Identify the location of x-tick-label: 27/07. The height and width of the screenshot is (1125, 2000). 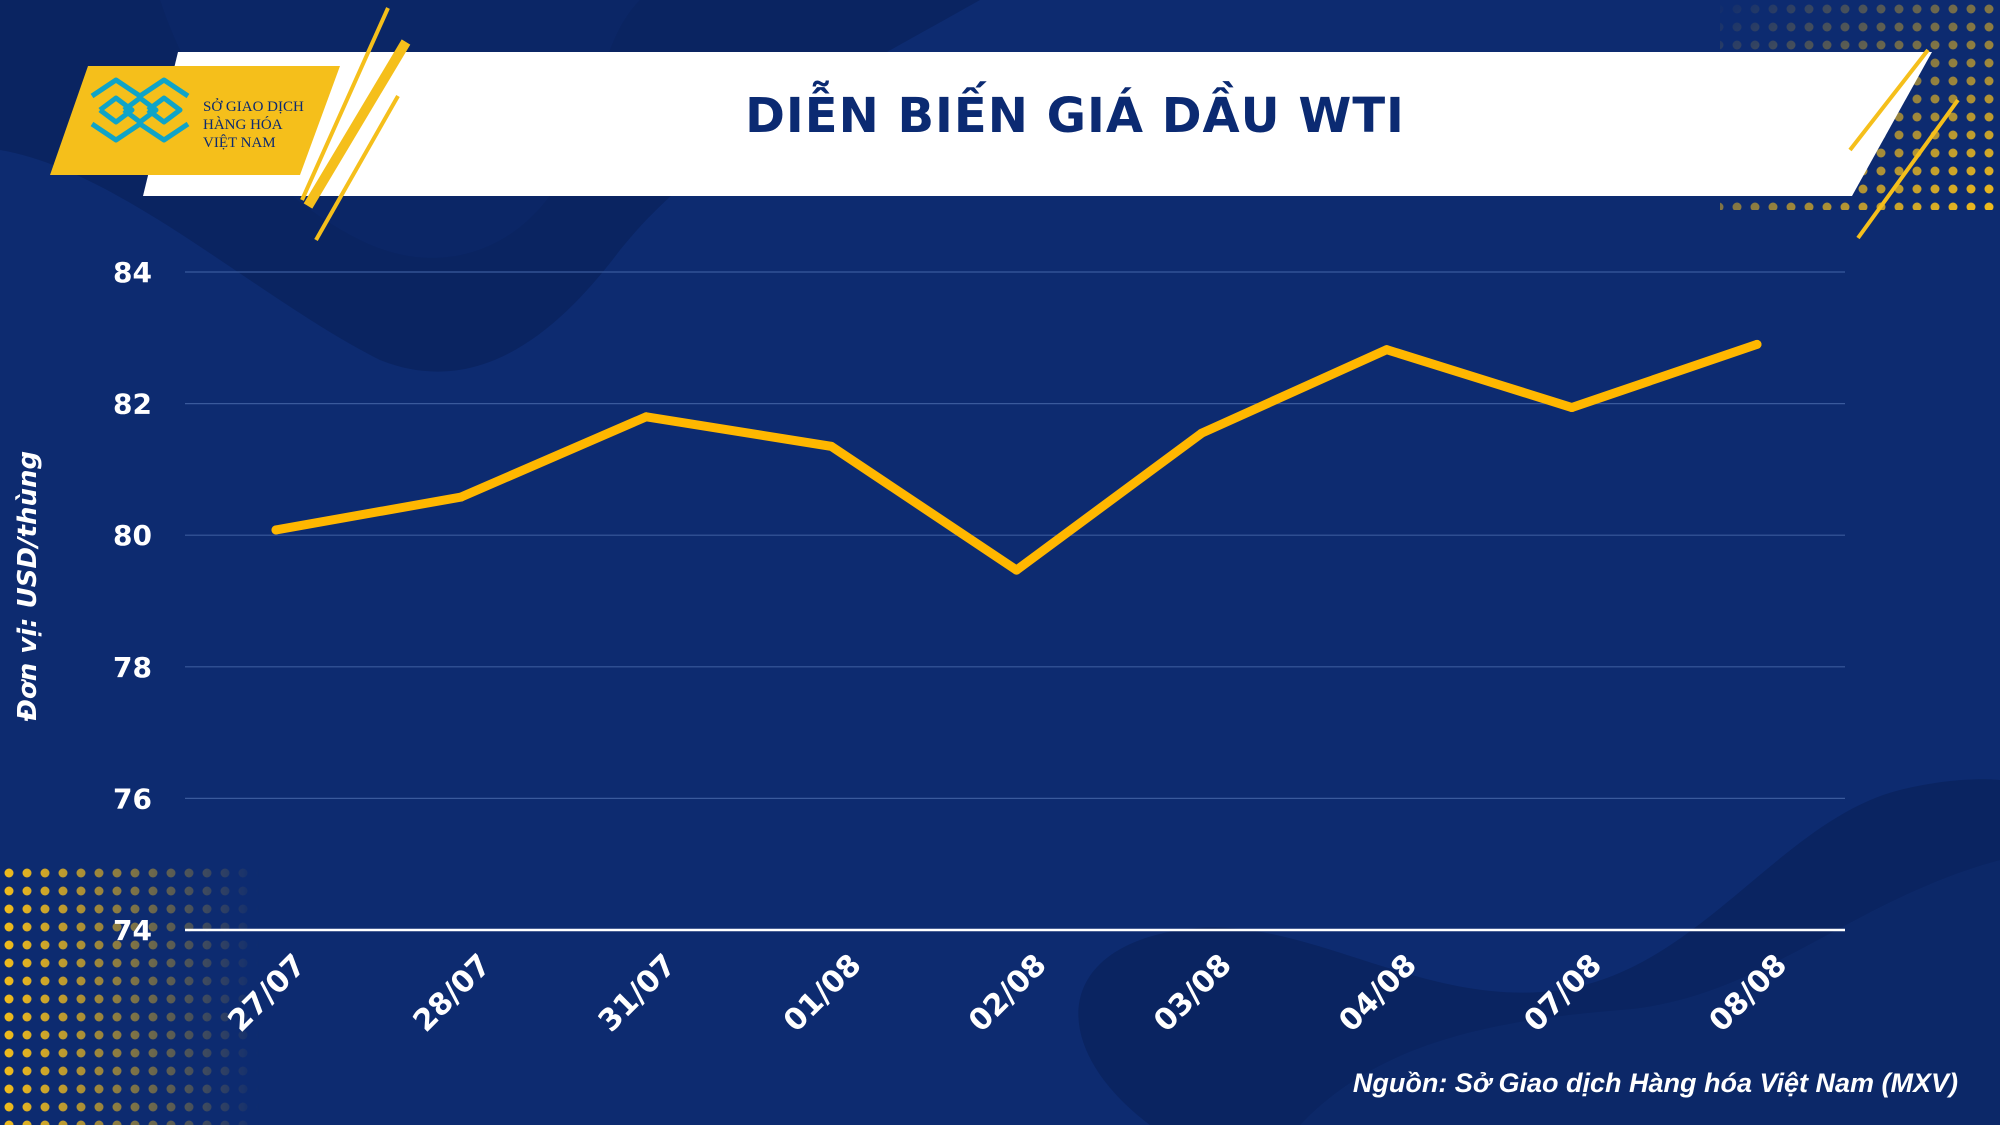
(268, 994).